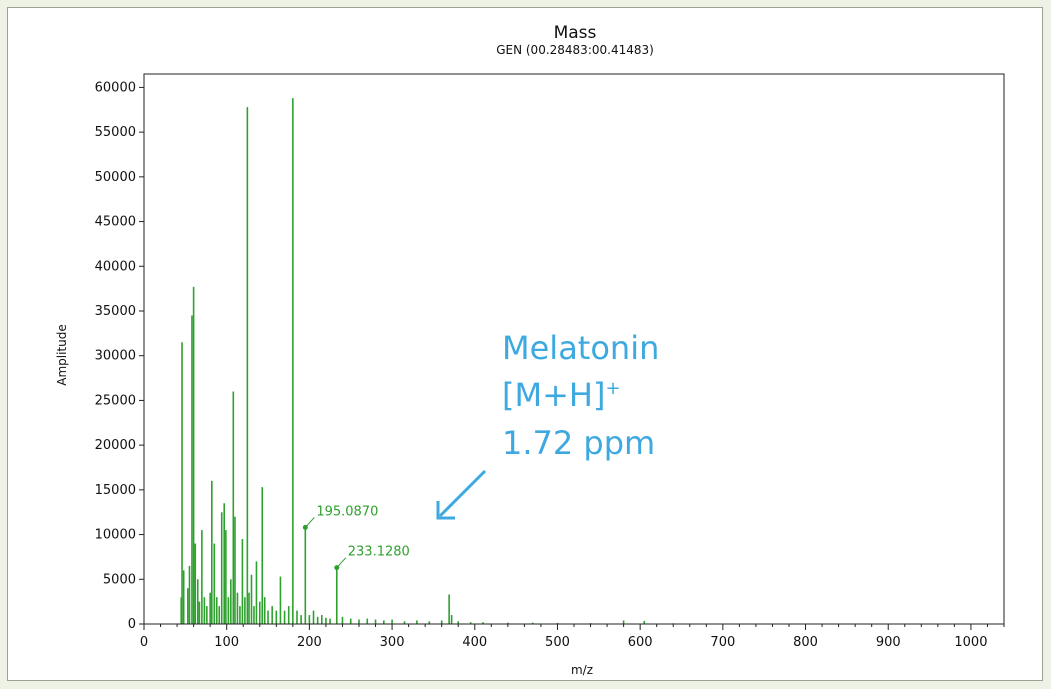 The image size is (1051, 689). Describe the element at coordinates (115, 311) in the screenshot. I see `y-tick-label: 35000` at that location.